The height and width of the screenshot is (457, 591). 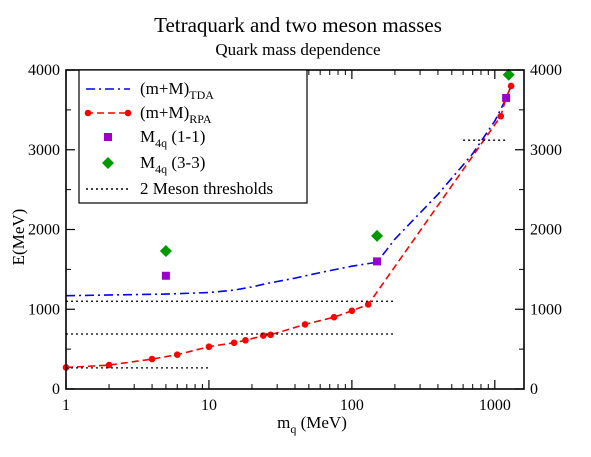 I want to click on y-tick-label: 1000, so click(x=44, y=309).